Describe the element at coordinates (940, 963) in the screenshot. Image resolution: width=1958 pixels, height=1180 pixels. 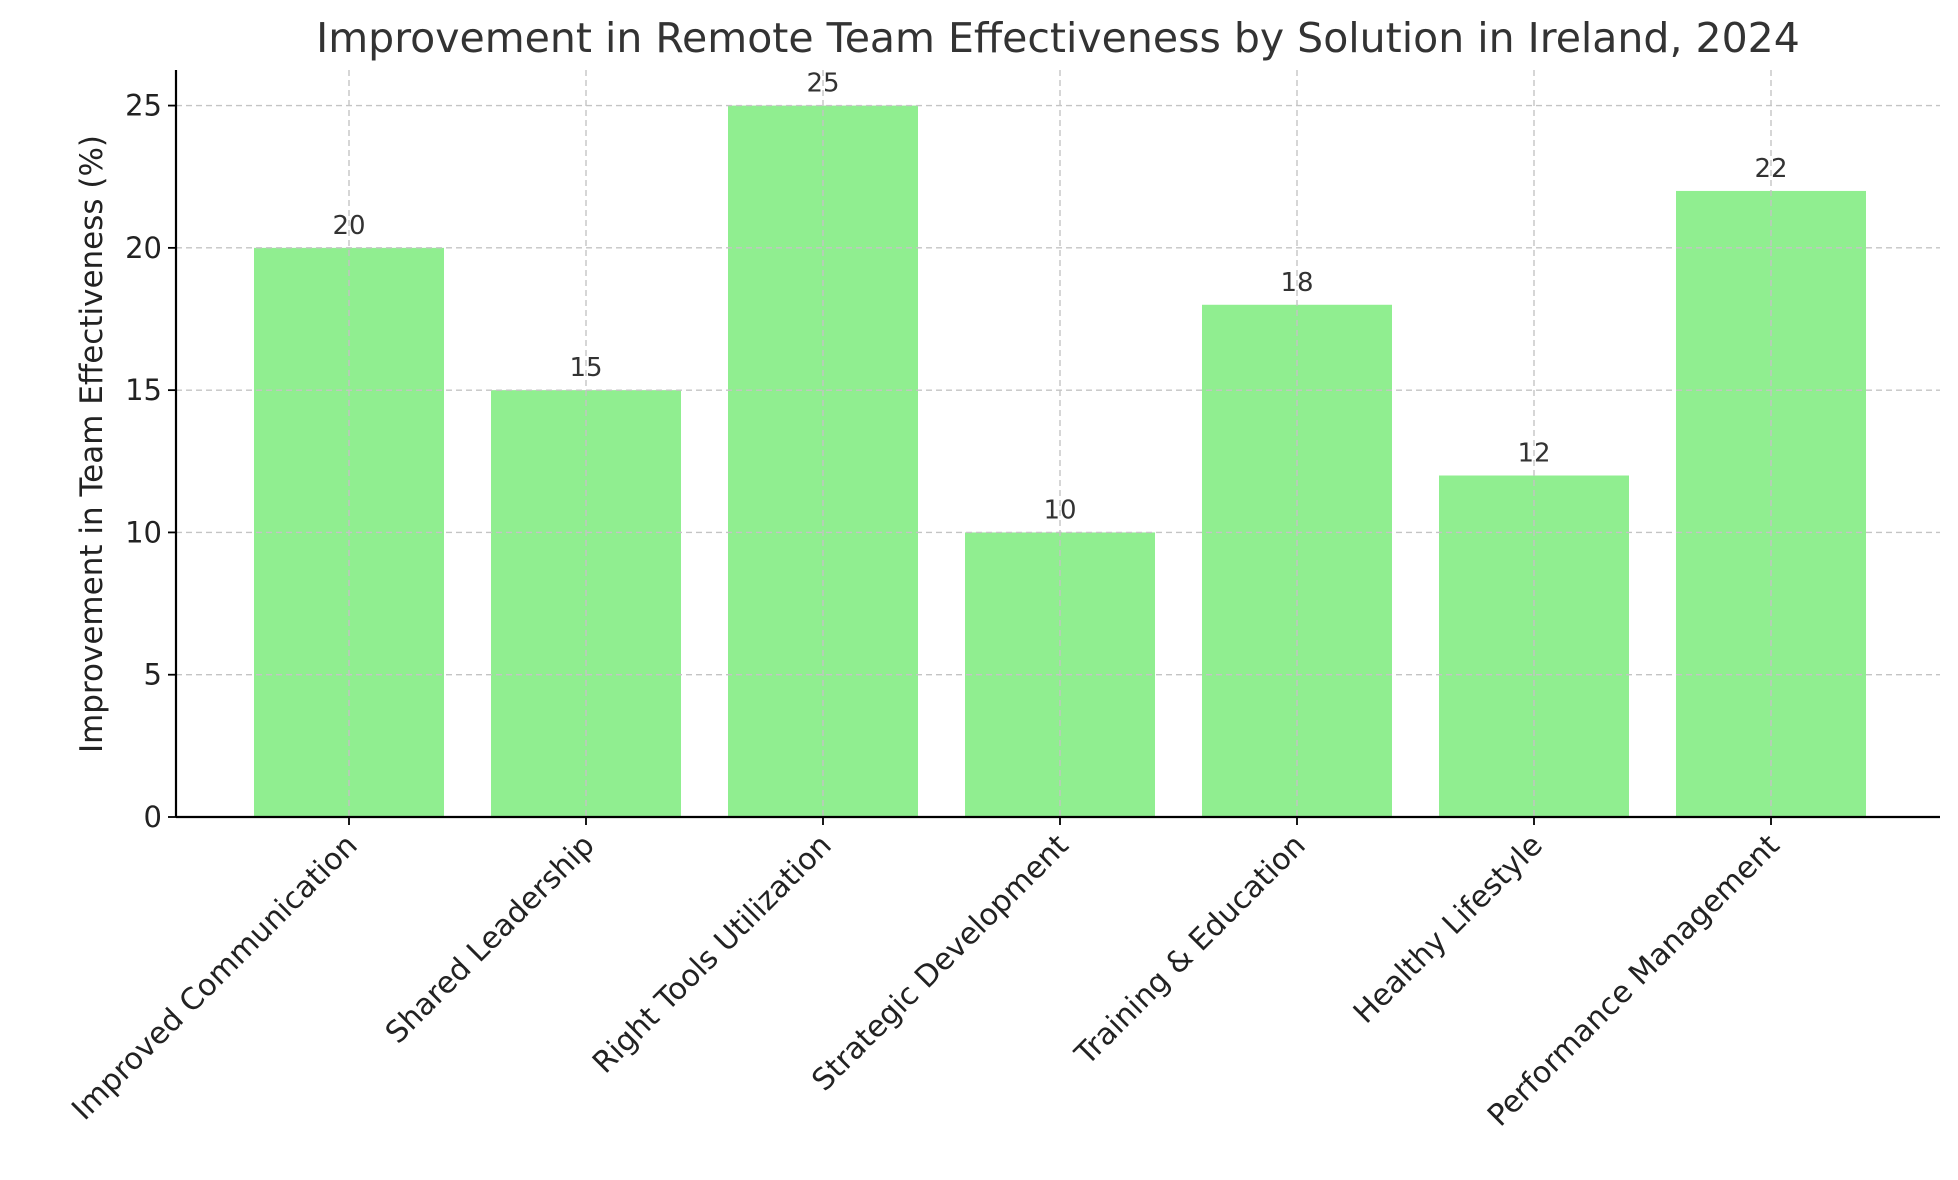
I see `x-tick-label: Strategic Development` at that location.